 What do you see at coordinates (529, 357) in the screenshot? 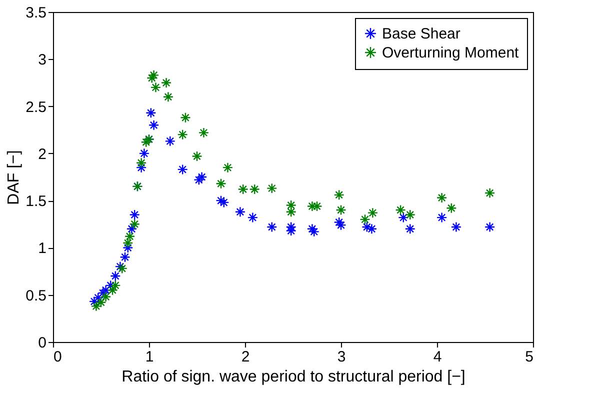
I see `x-tick-label: 5` at bounding box center [529, 357].